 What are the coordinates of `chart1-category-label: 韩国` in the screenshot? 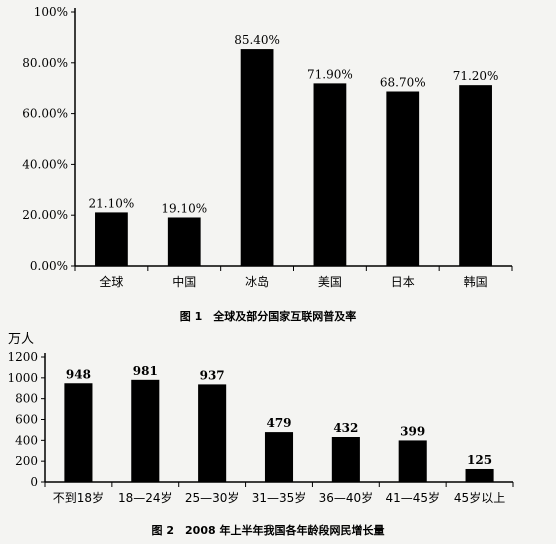 It's located at (476, 281).